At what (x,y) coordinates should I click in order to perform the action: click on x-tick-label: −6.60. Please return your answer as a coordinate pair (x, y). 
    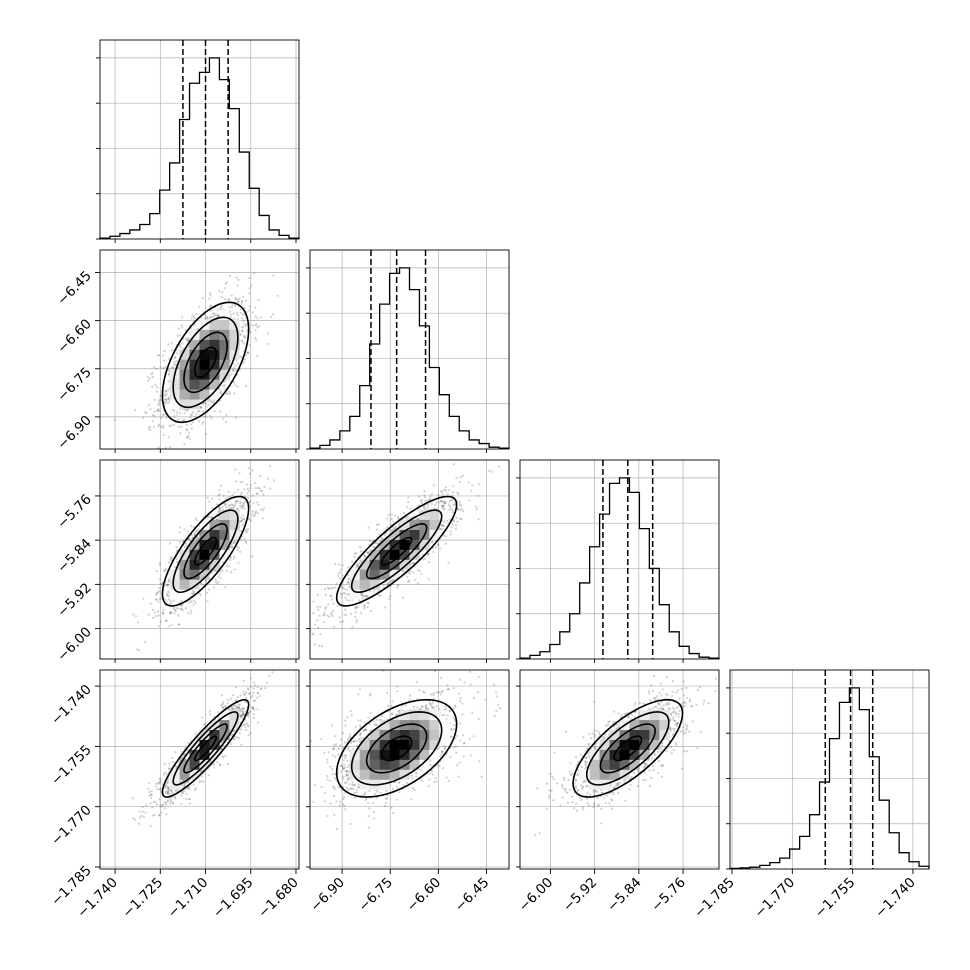
    Looking at the image, I should click on (424, 895).